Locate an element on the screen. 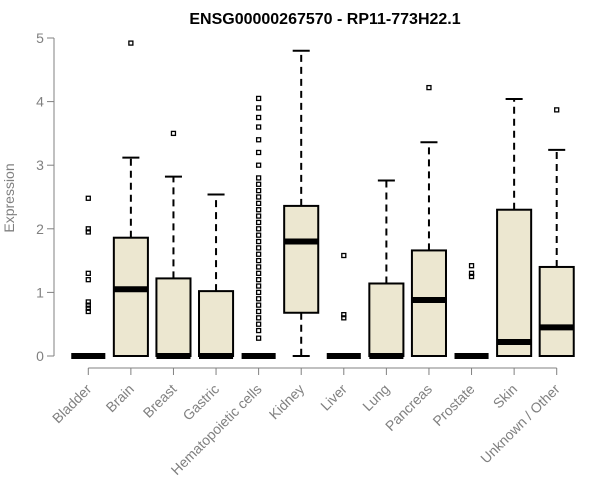 The height and width of the screenshot is (500, 600). x-tick-label: Prostate is located at coordinates (453, 405).